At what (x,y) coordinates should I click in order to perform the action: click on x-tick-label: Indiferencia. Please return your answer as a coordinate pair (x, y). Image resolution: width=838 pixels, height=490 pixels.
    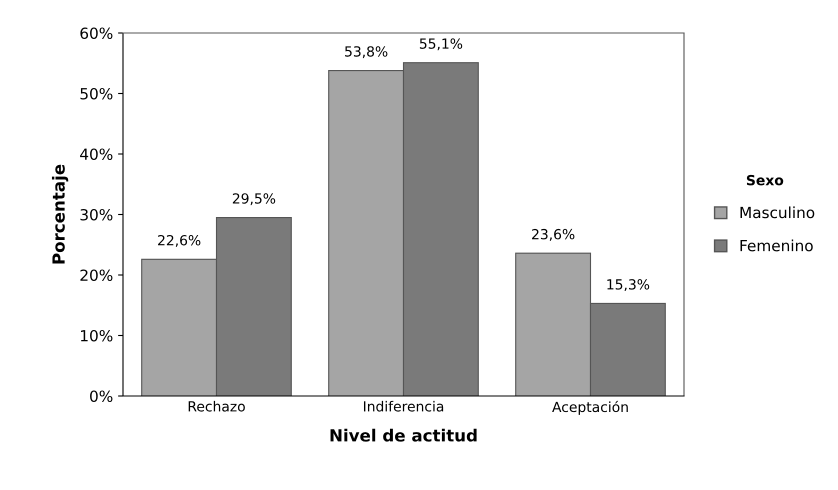
    Looking at the image, I should click on (404, 406).